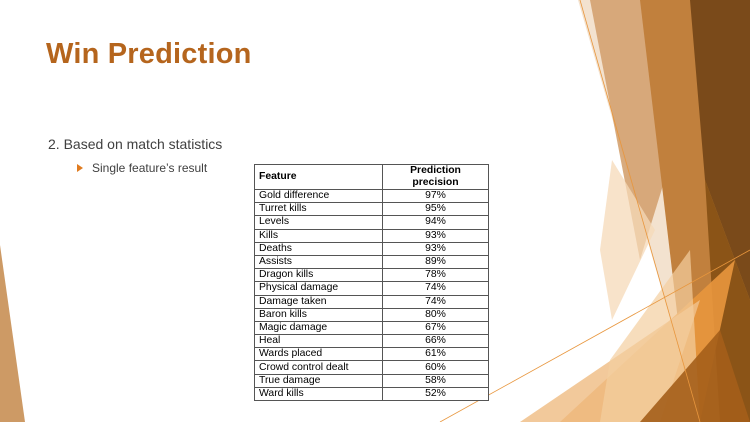 Image resolution: width=750 pixels, height=422 pixels. I want to click on left-accent-shape, so click(12, 333).